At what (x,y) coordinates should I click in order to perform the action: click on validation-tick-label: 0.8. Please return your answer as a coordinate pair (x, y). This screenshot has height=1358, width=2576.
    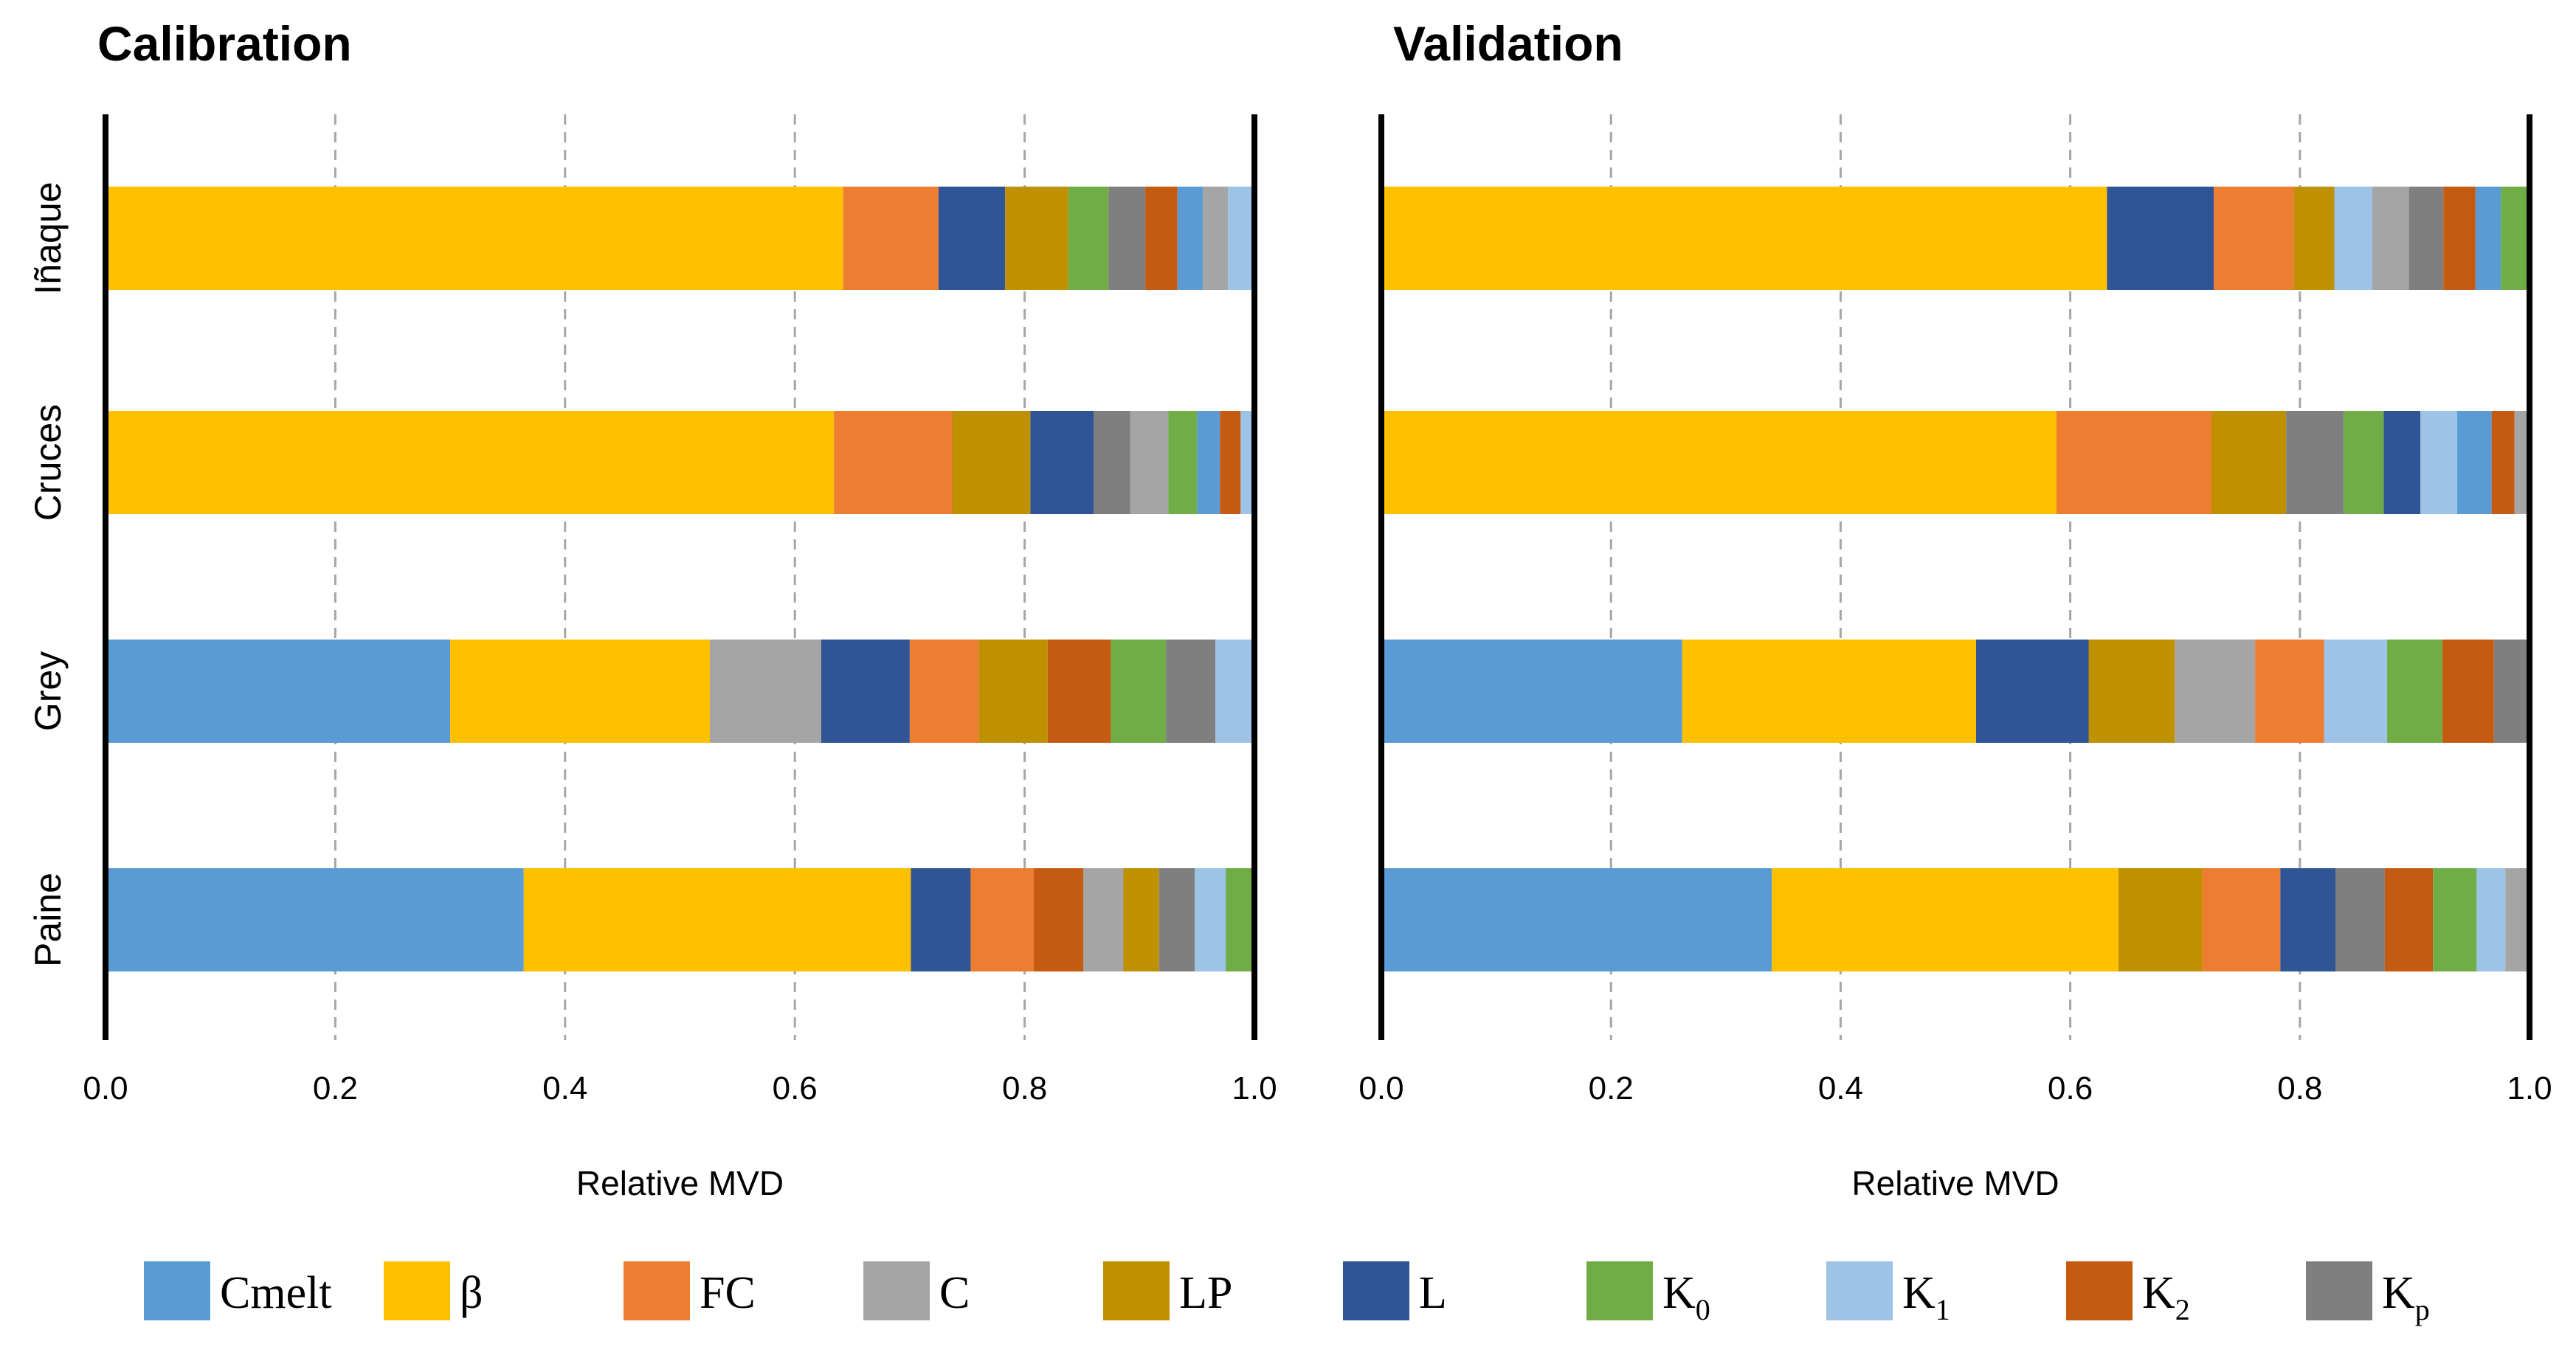
    Looking at the image, I should click on (2299, 1088).